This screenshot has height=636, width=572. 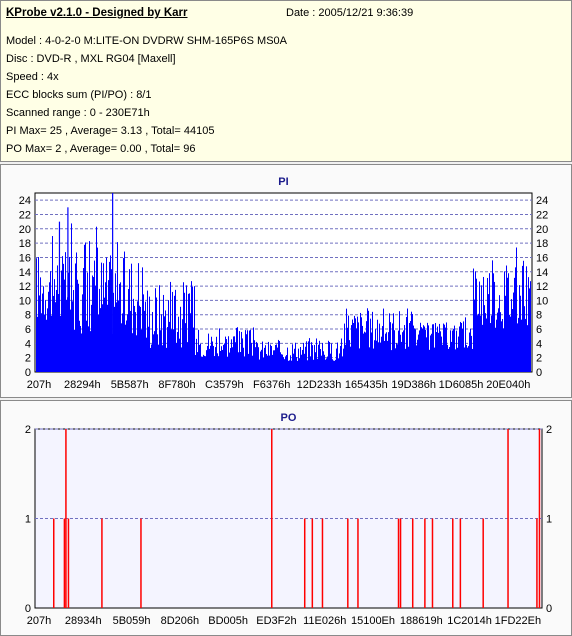 I want to click on scanned-range-line: Scanned range : 0 - 230E71h, so click(x=78, y=113).